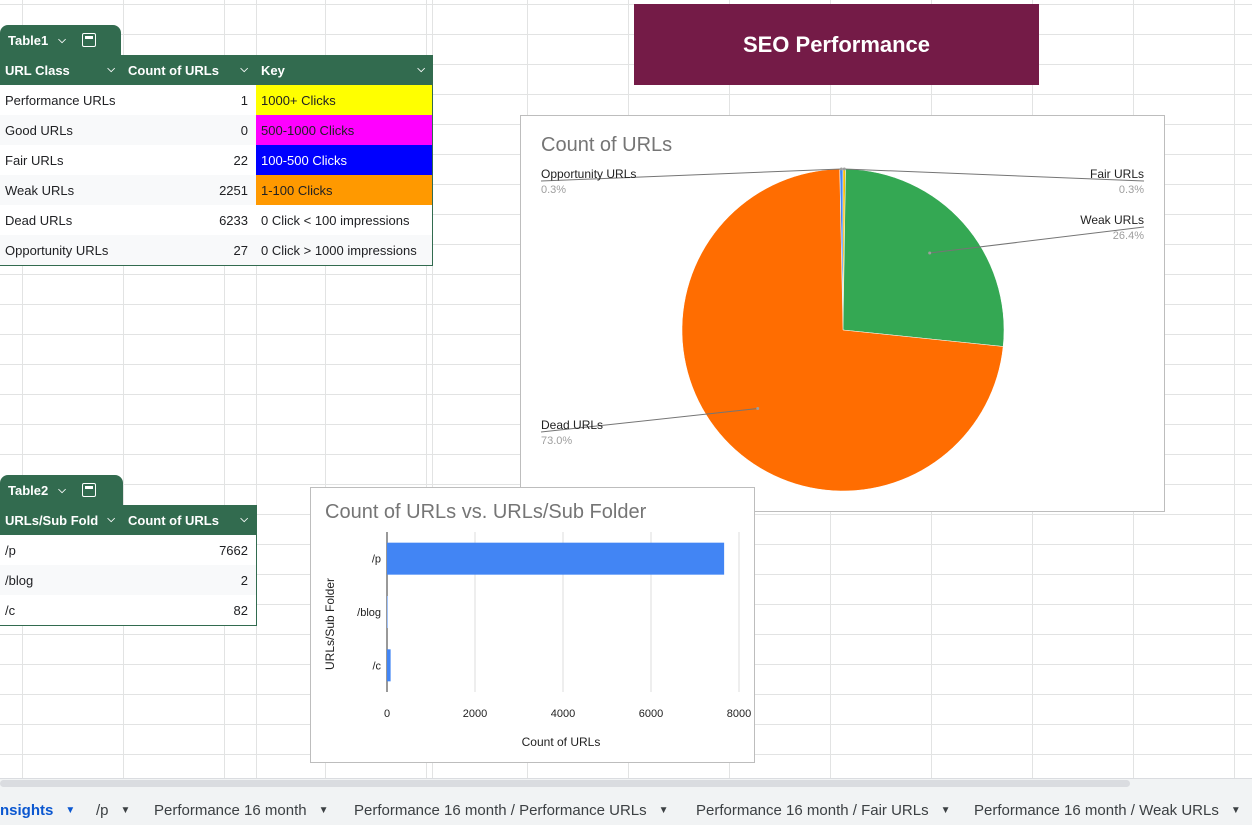  I want to click on folder-cell: /blog, so click(61, 580).